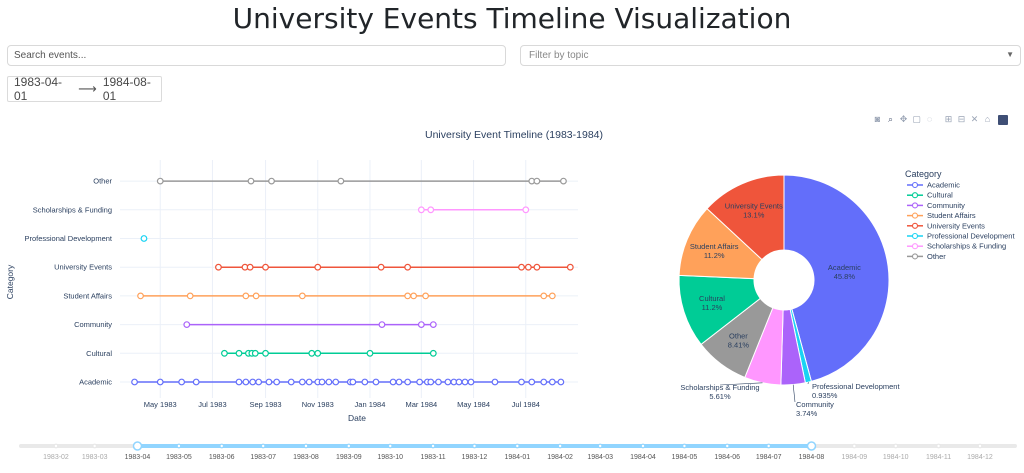 The image size is (1024, 473). What do you see at coordinates (714, 246) in the screenshot?
I see `pie-slice-label: Student Affairs` at bounding box center [714, 246].